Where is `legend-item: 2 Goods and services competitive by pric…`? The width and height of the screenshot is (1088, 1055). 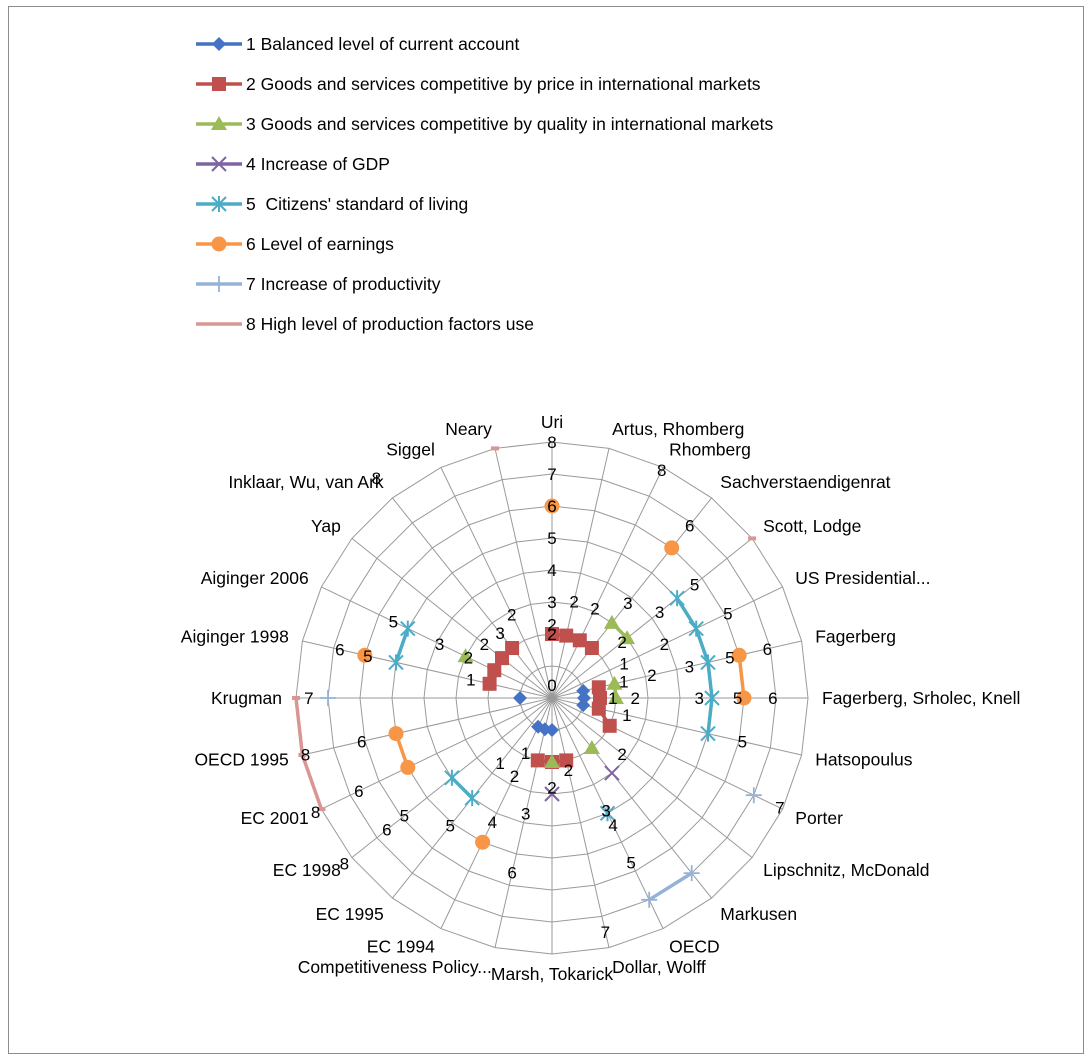
legend-item: 2 Goods and services competitive by pric… is located at coordinates (483, 84).